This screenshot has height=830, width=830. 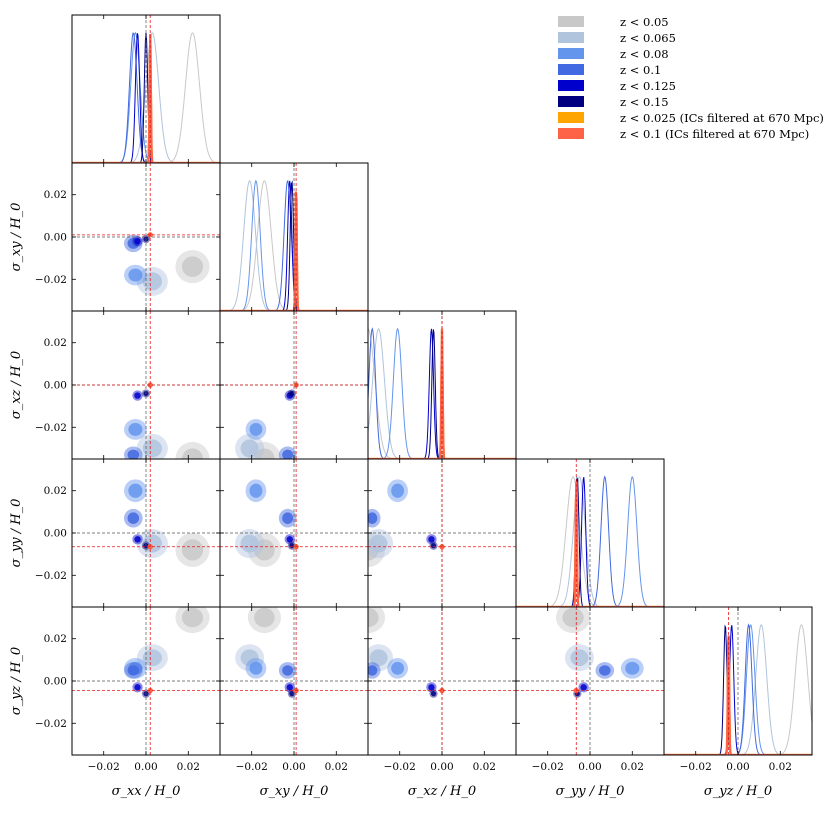 I want to click on legend-label: z < 0.065, so click(x=648, y=38).